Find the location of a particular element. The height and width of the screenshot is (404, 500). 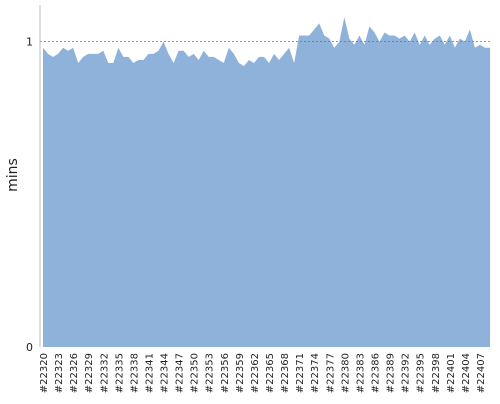

x-tick-label: #22362 is located at coordinates (255, 373).